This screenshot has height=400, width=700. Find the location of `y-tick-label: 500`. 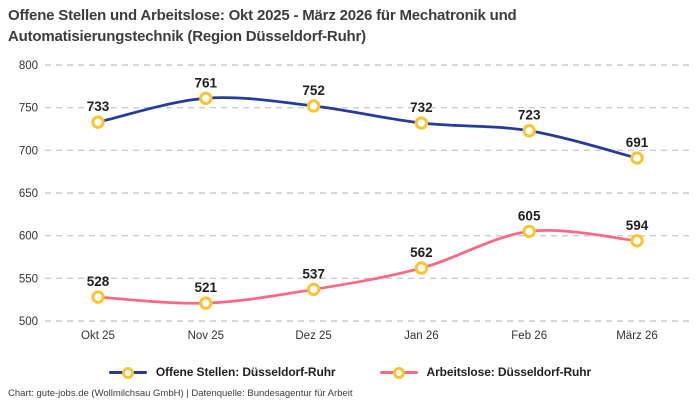

y-tick-label: 500 is located at coordinates (28, 322).